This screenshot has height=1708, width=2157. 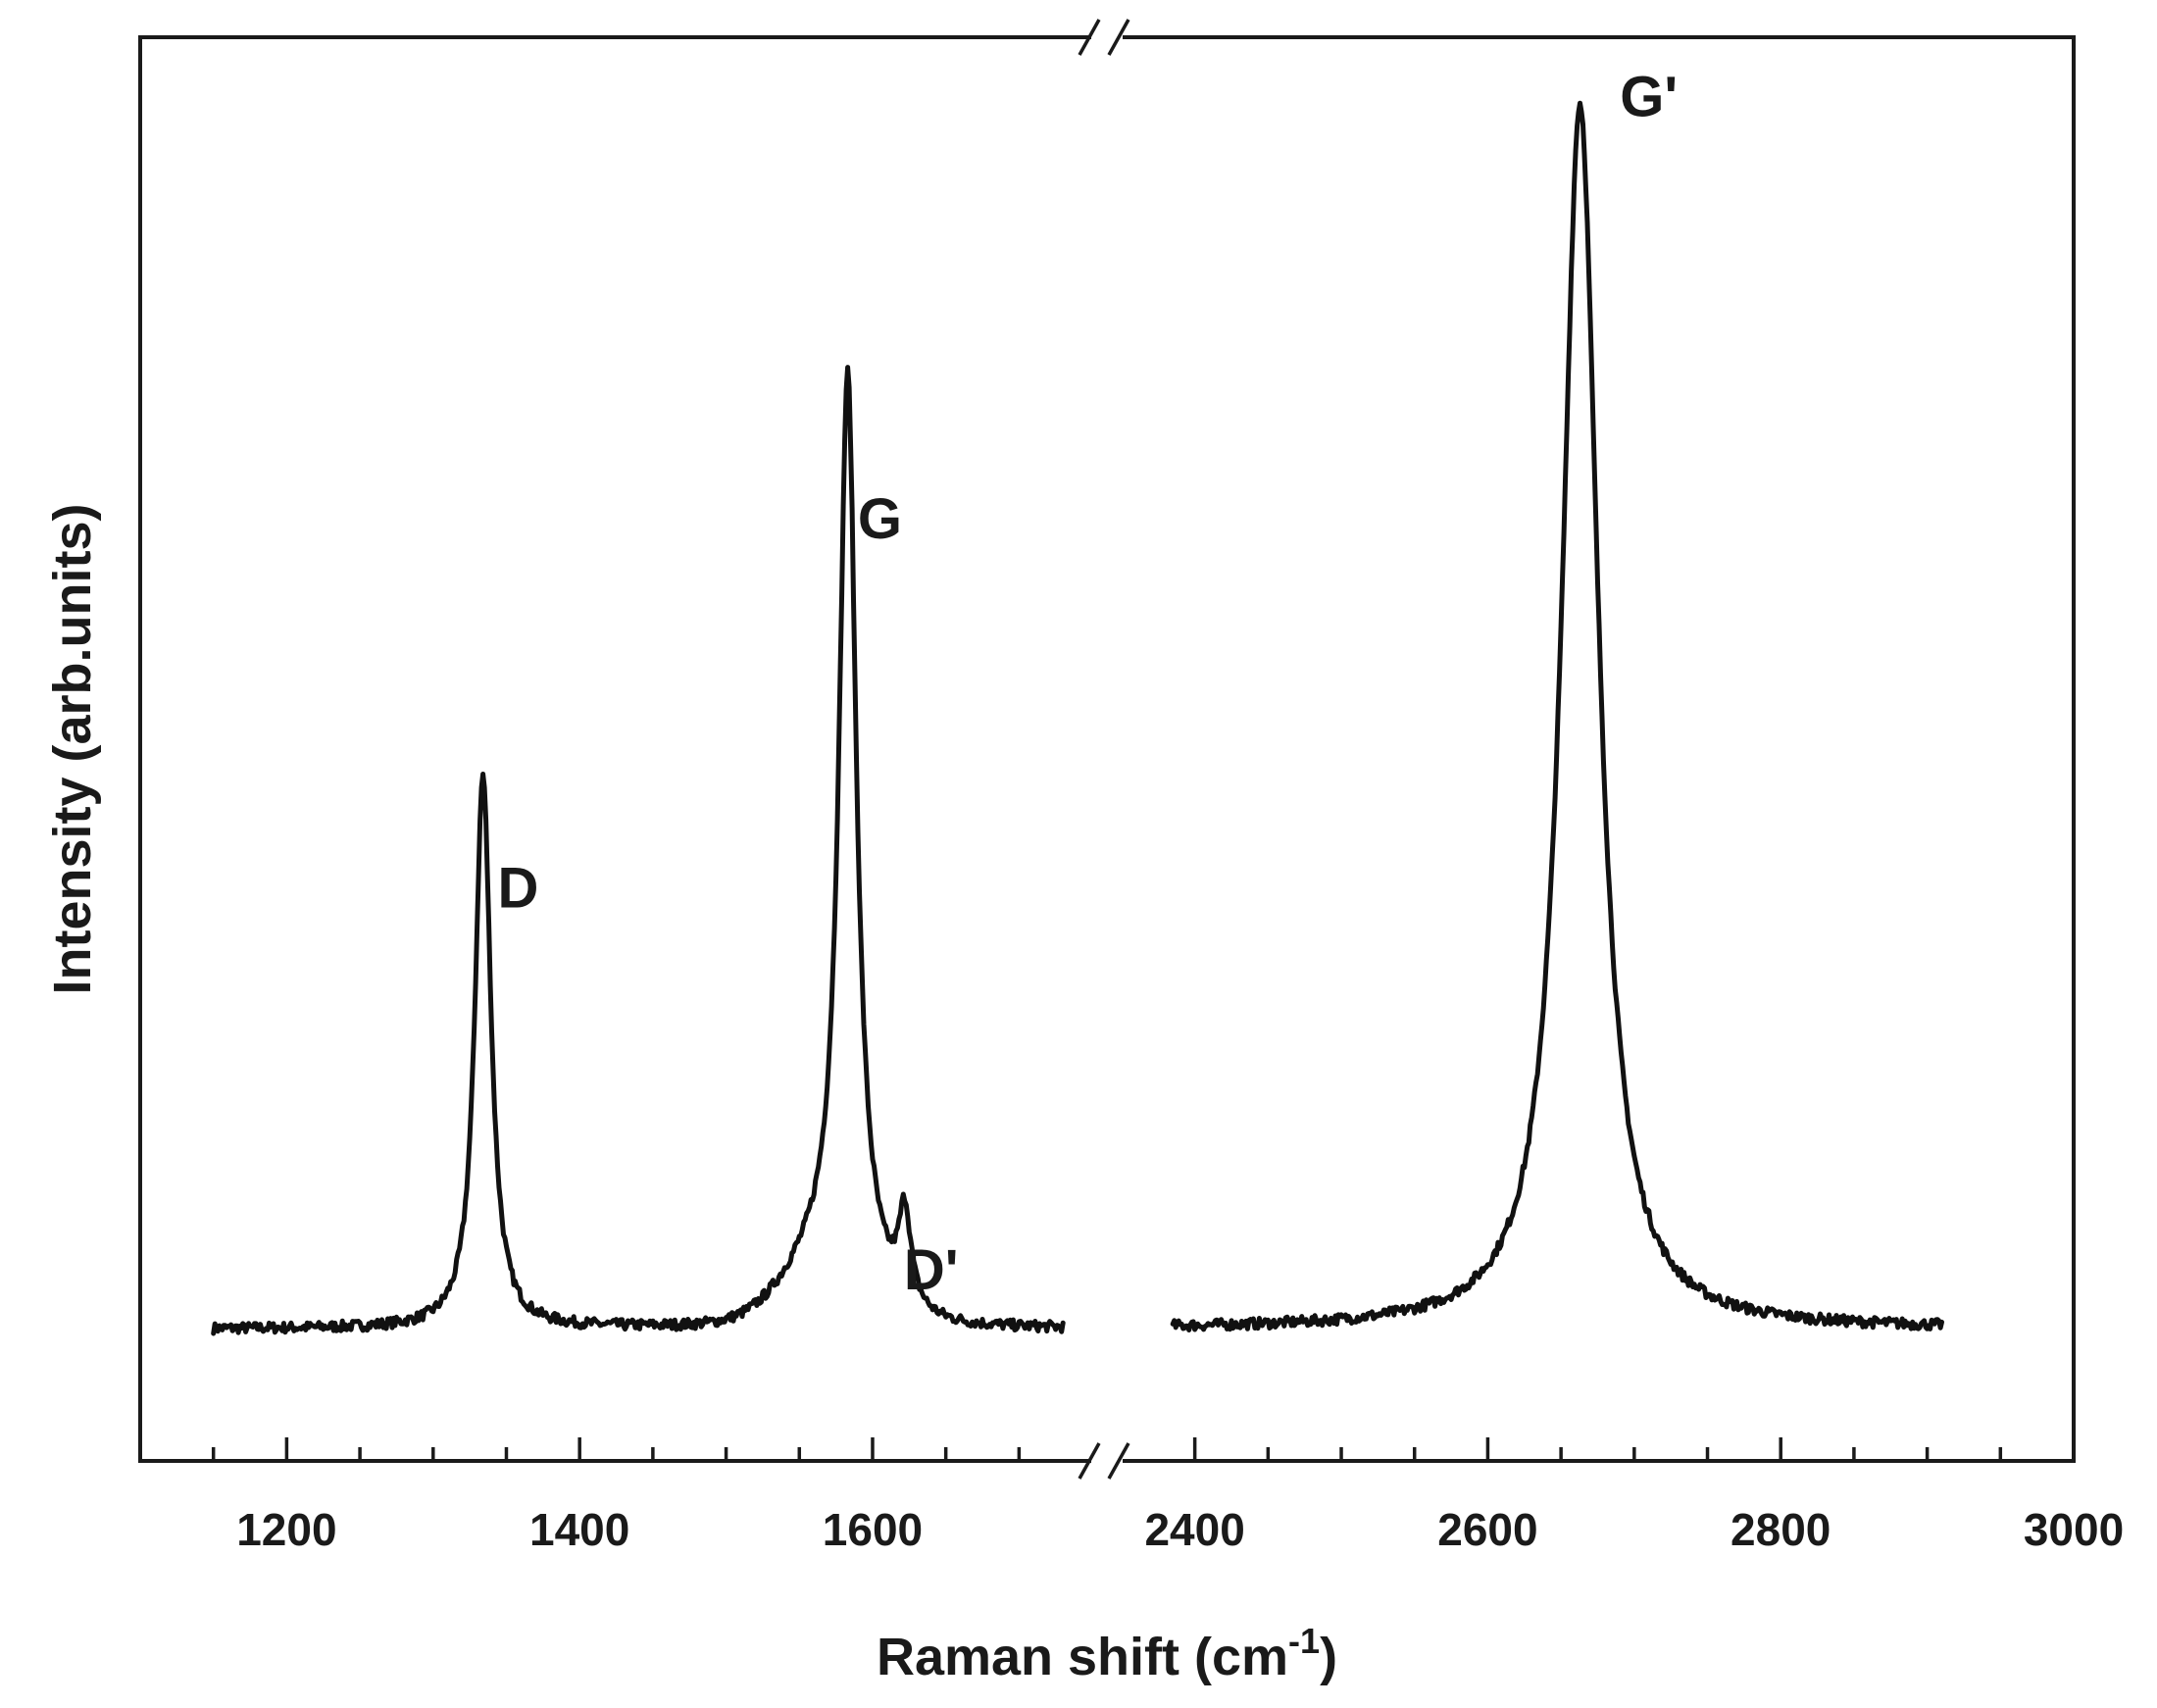 I want to click on x-axis-title: Raman shift (cm-1), so click(x=1107, y=1653).